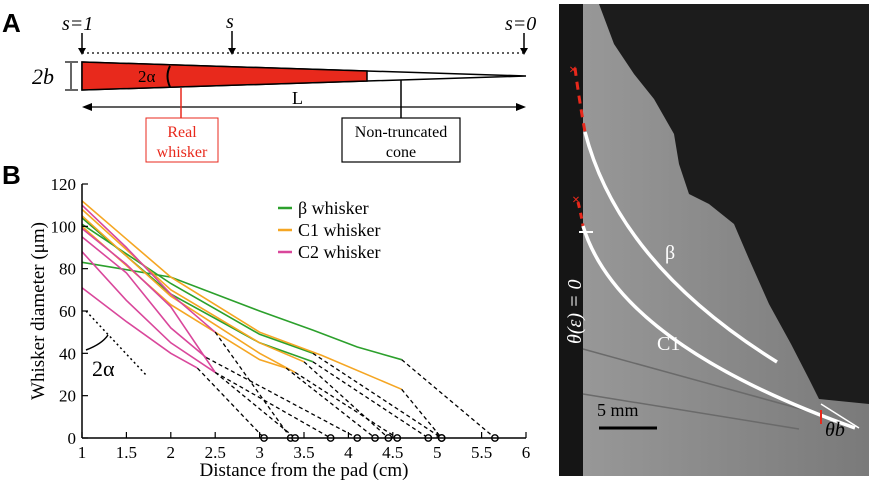 The height and width of the screenshot is (481, 871). I want to click on scale-label: 5 mm, so click(618, 410).